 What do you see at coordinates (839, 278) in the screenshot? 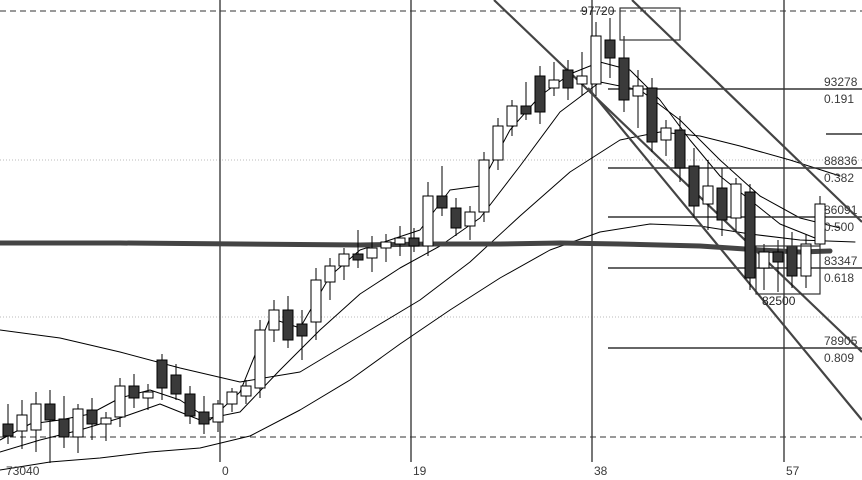
I see `y-axis-fib-label: 0.618` at bounding box center [839, 278].